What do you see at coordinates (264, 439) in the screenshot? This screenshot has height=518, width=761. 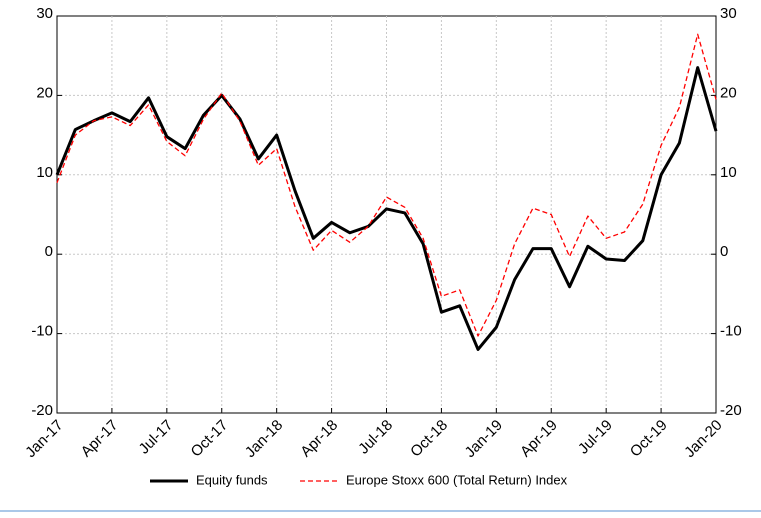 I see `x-tick-label: Jan-18` at bounding box center [264, 439].